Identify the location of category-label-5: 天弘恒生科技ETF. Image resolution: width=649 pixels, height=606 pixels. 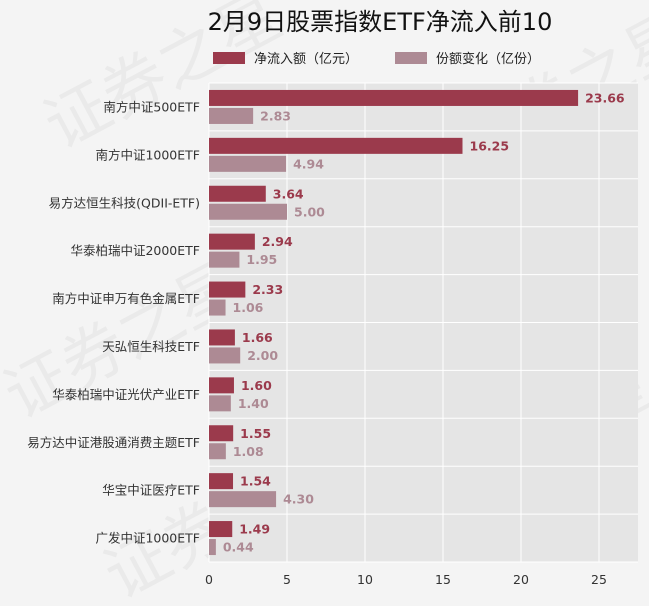
(151, 346).